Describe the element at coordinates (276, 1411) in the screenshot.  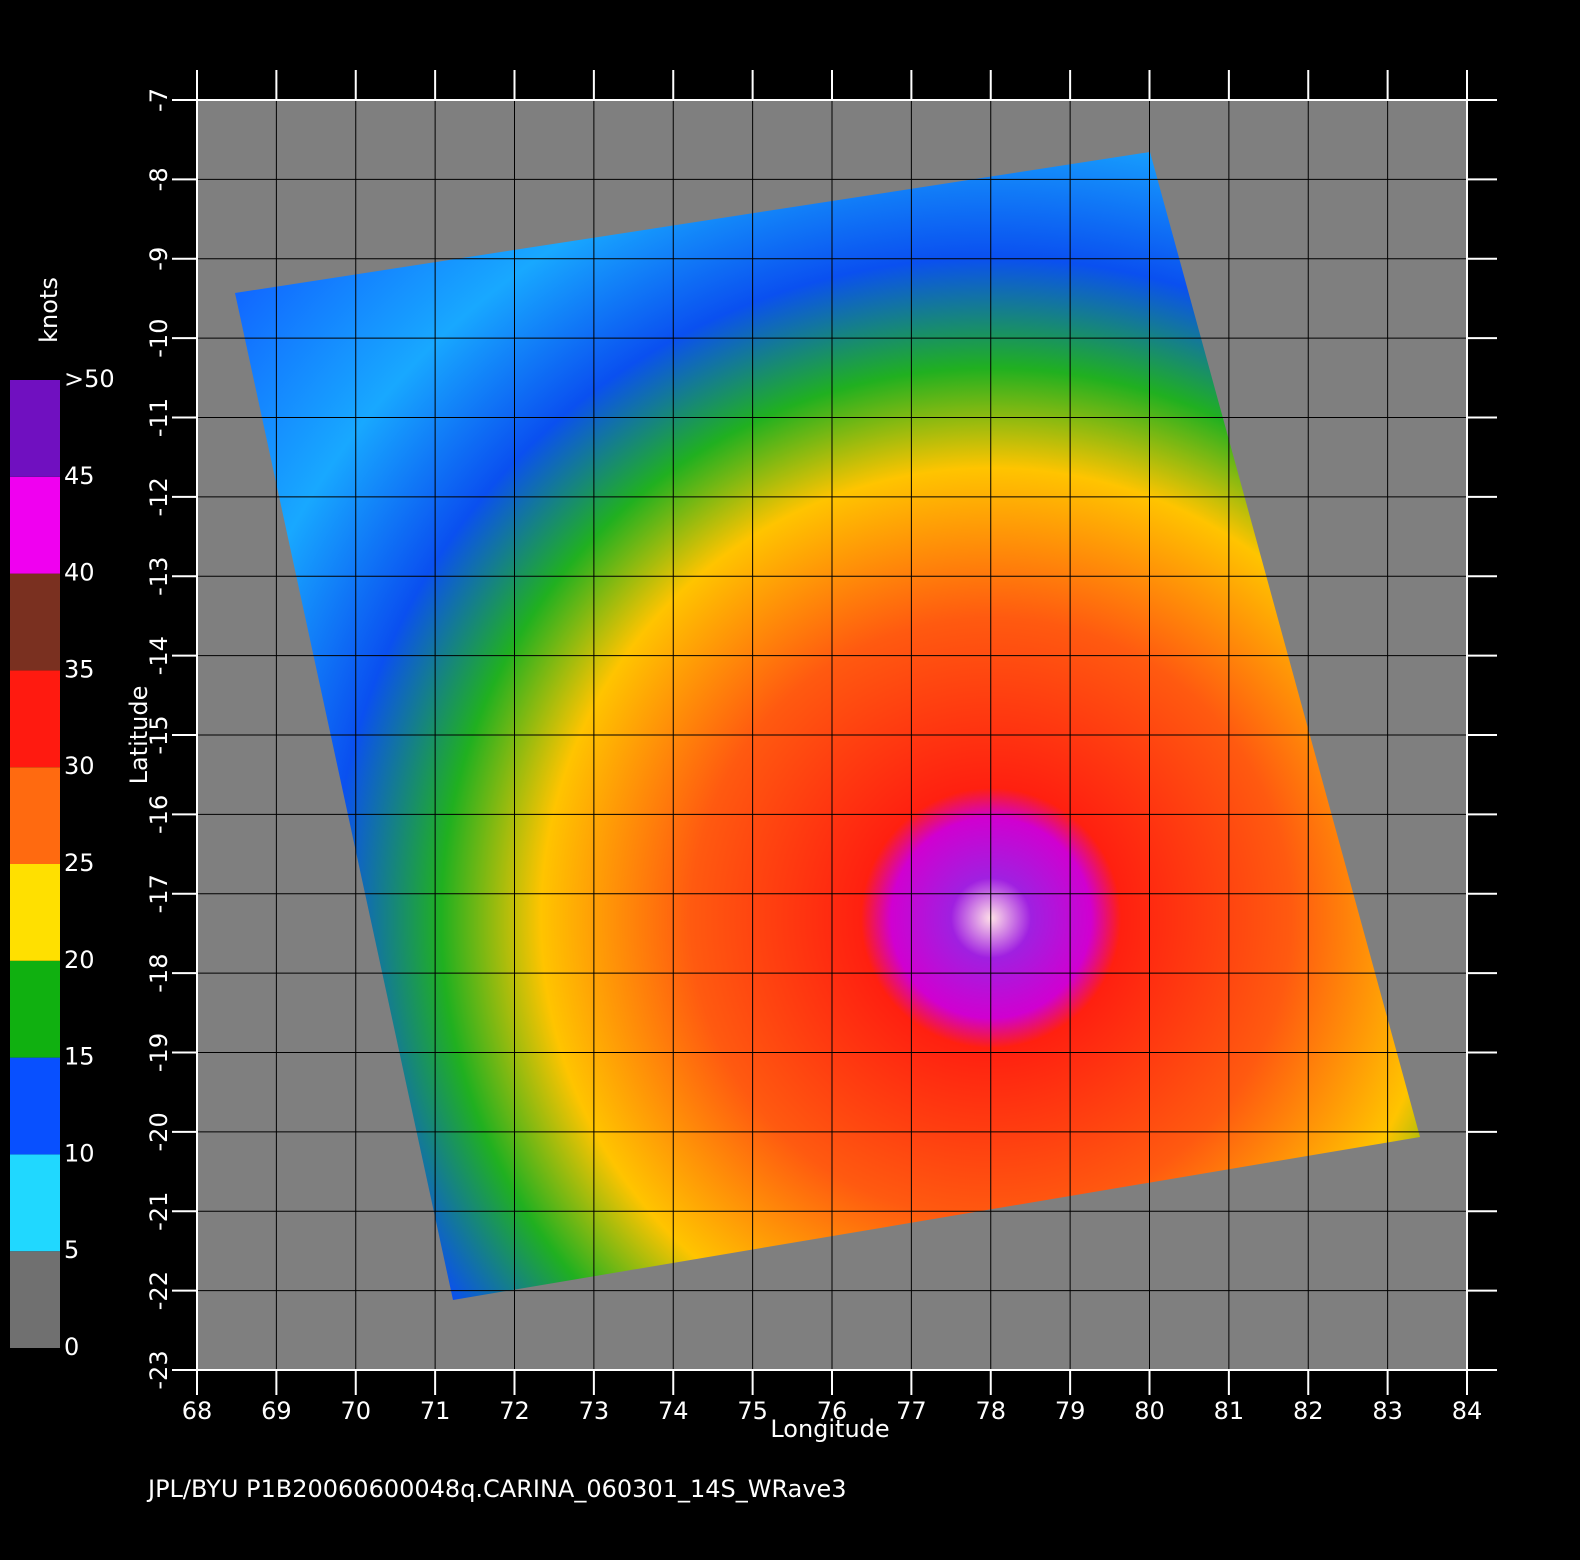
I see `x-tick-label: 69` at that location.